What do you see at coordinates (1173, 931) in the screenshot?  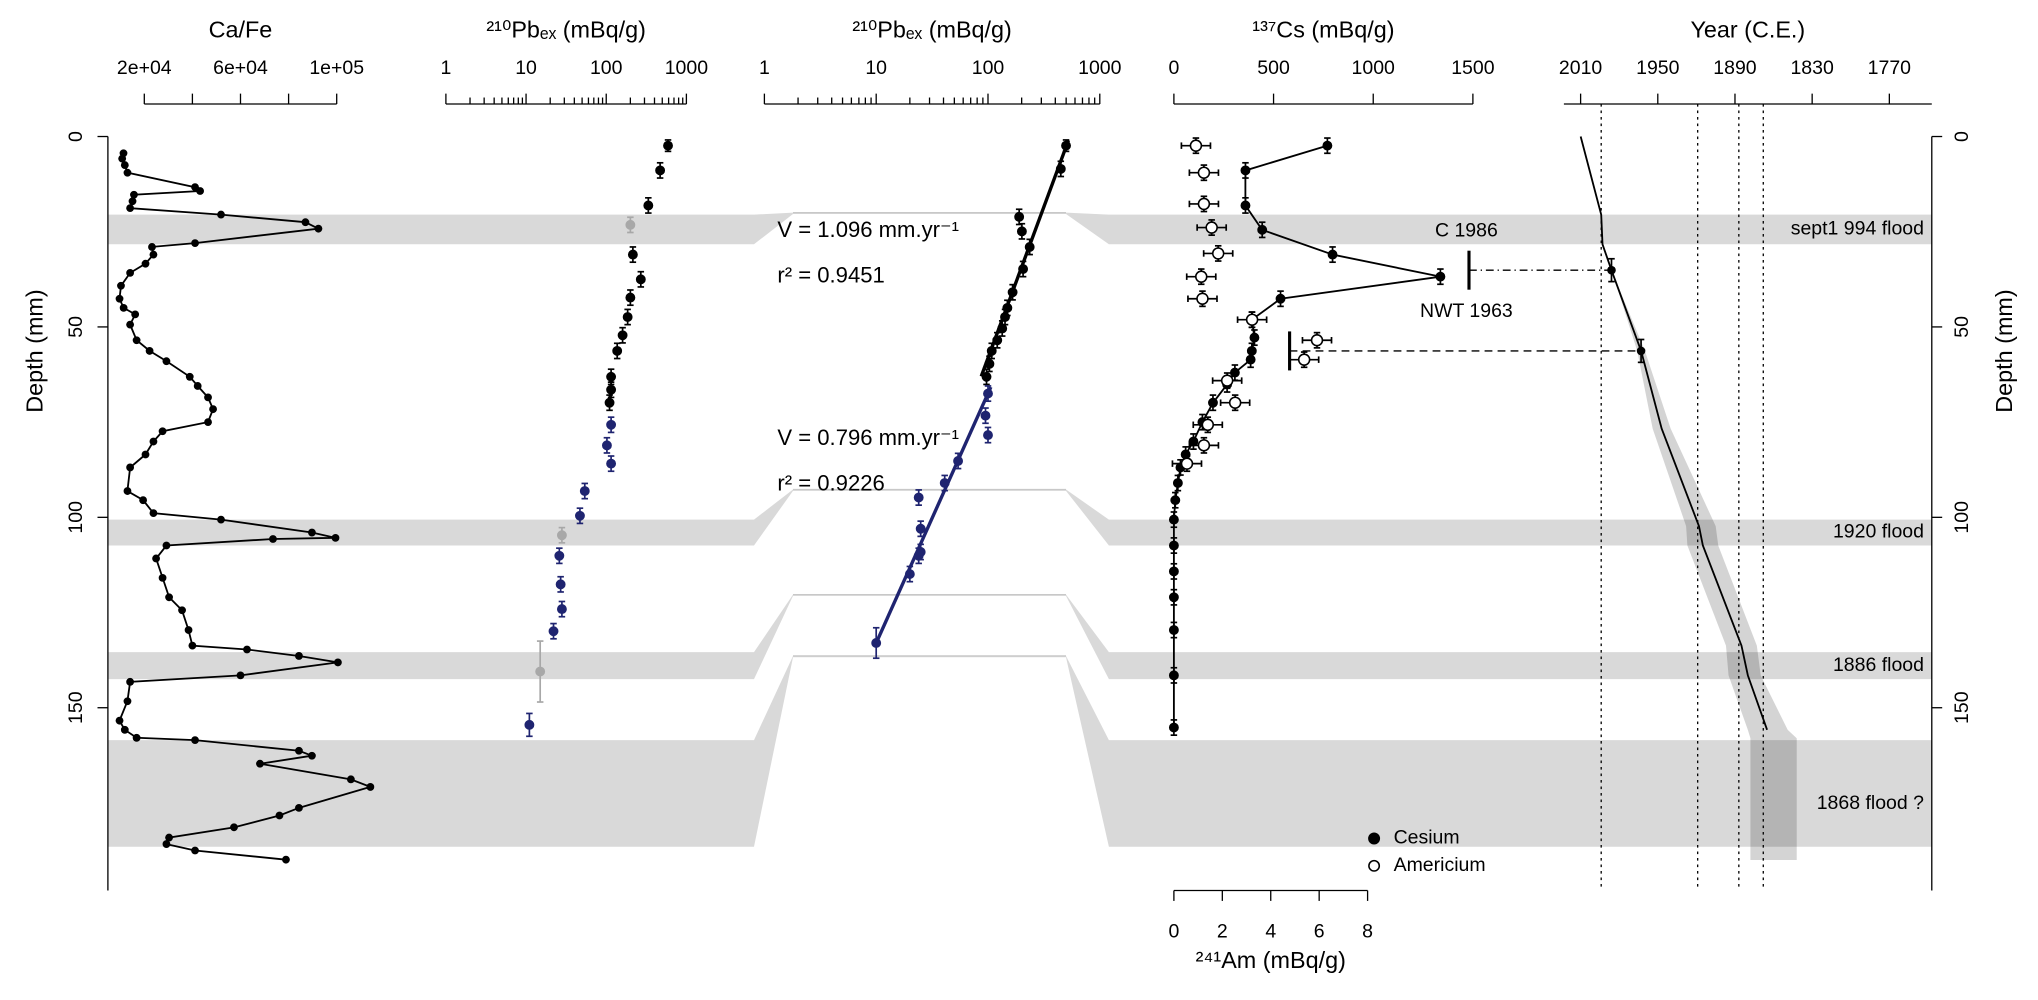 I see `x2-tick-label: 0` at bounding box center [1173, 931].